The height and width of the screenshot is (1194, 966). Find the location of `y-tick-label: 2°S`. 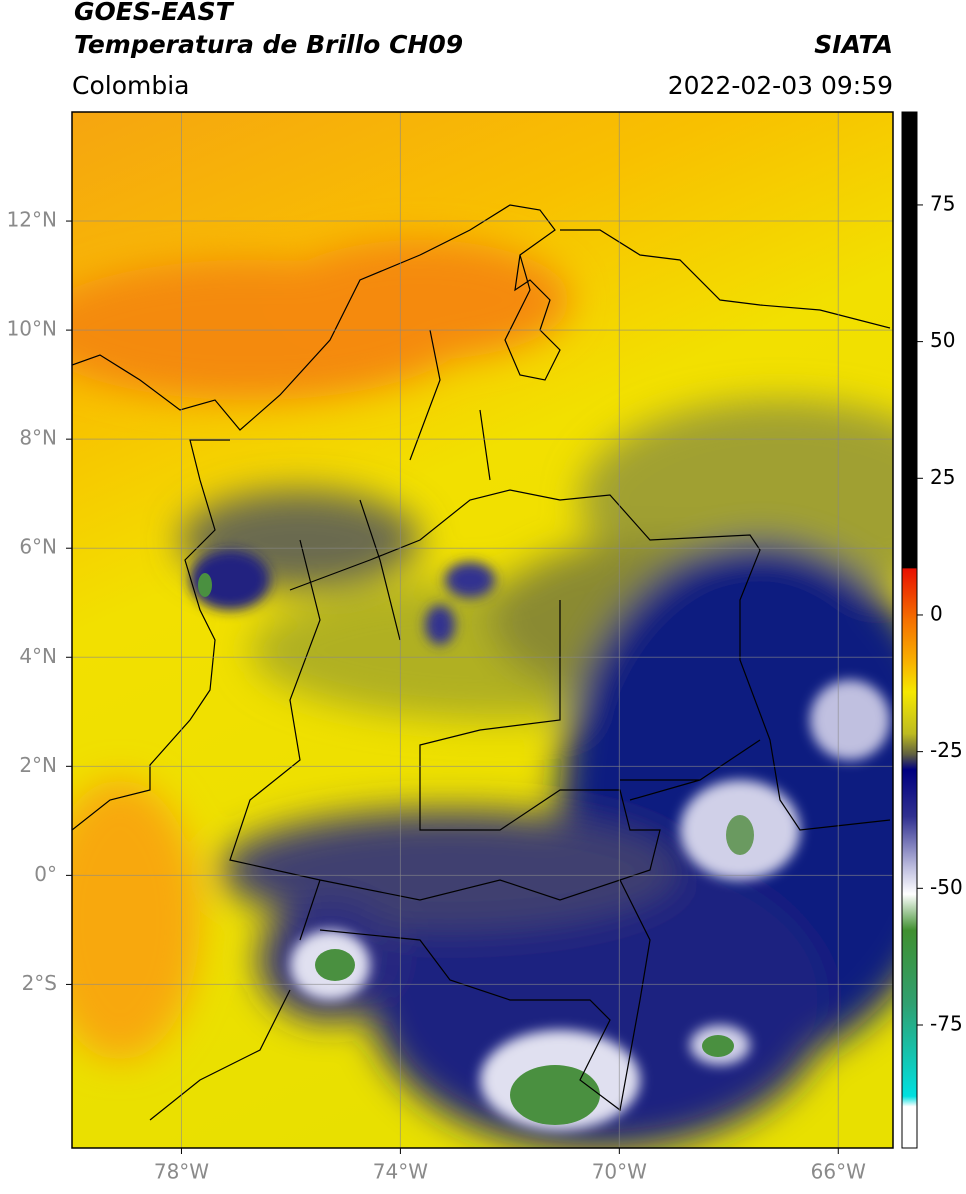

y-tick-label: 2°S is located at coordinates (39, 983).